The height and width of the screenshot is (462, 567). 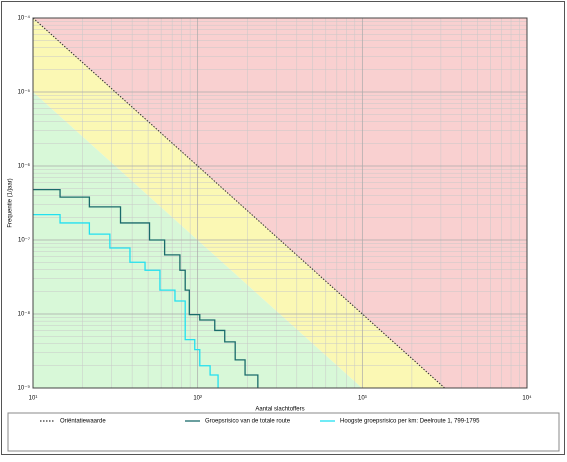 What do you see at coordinates (197, 399) in the screenshot?
I see `x-tick-label: 10²` at bounding box center [197, 399].